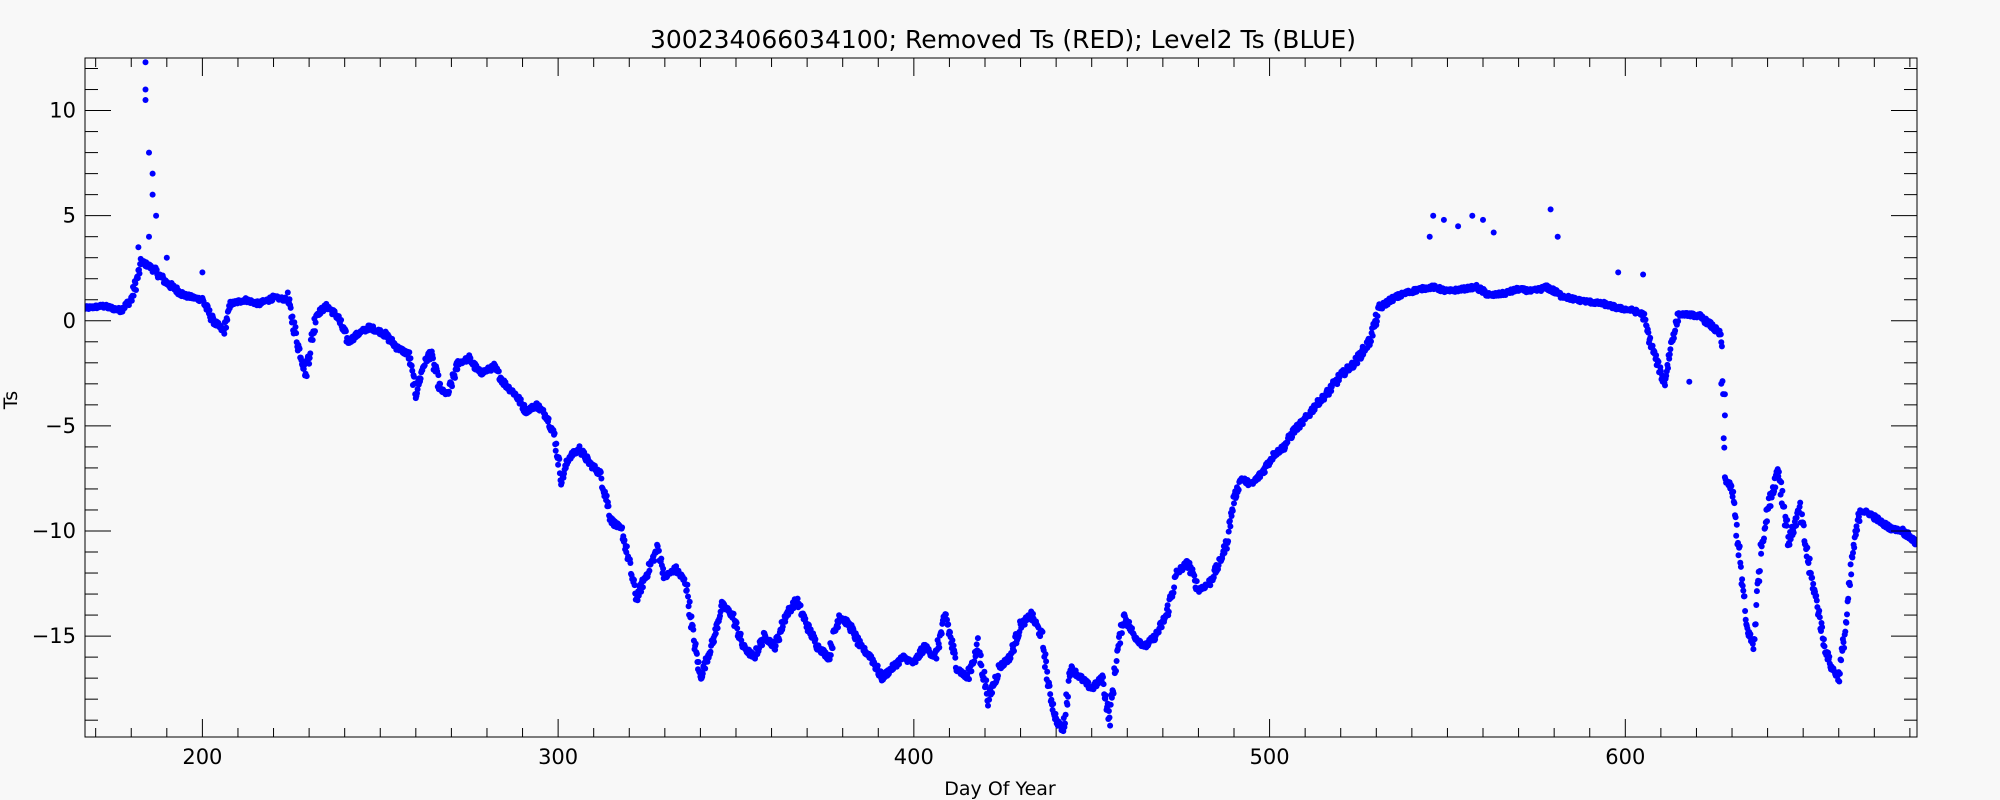 This screenshot has width=2000, height=800. Describe the element at coordinates (60, 426) in the screenshot. I see `y-tick-label: −5` at that location.